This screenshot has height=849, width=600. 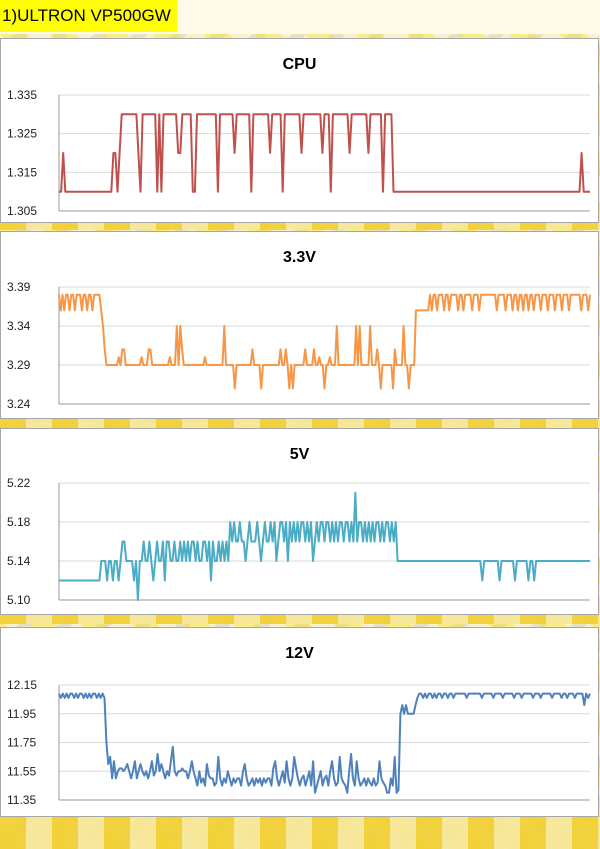 I want to click on chart-title: 12V, so click(x=299, y=653).